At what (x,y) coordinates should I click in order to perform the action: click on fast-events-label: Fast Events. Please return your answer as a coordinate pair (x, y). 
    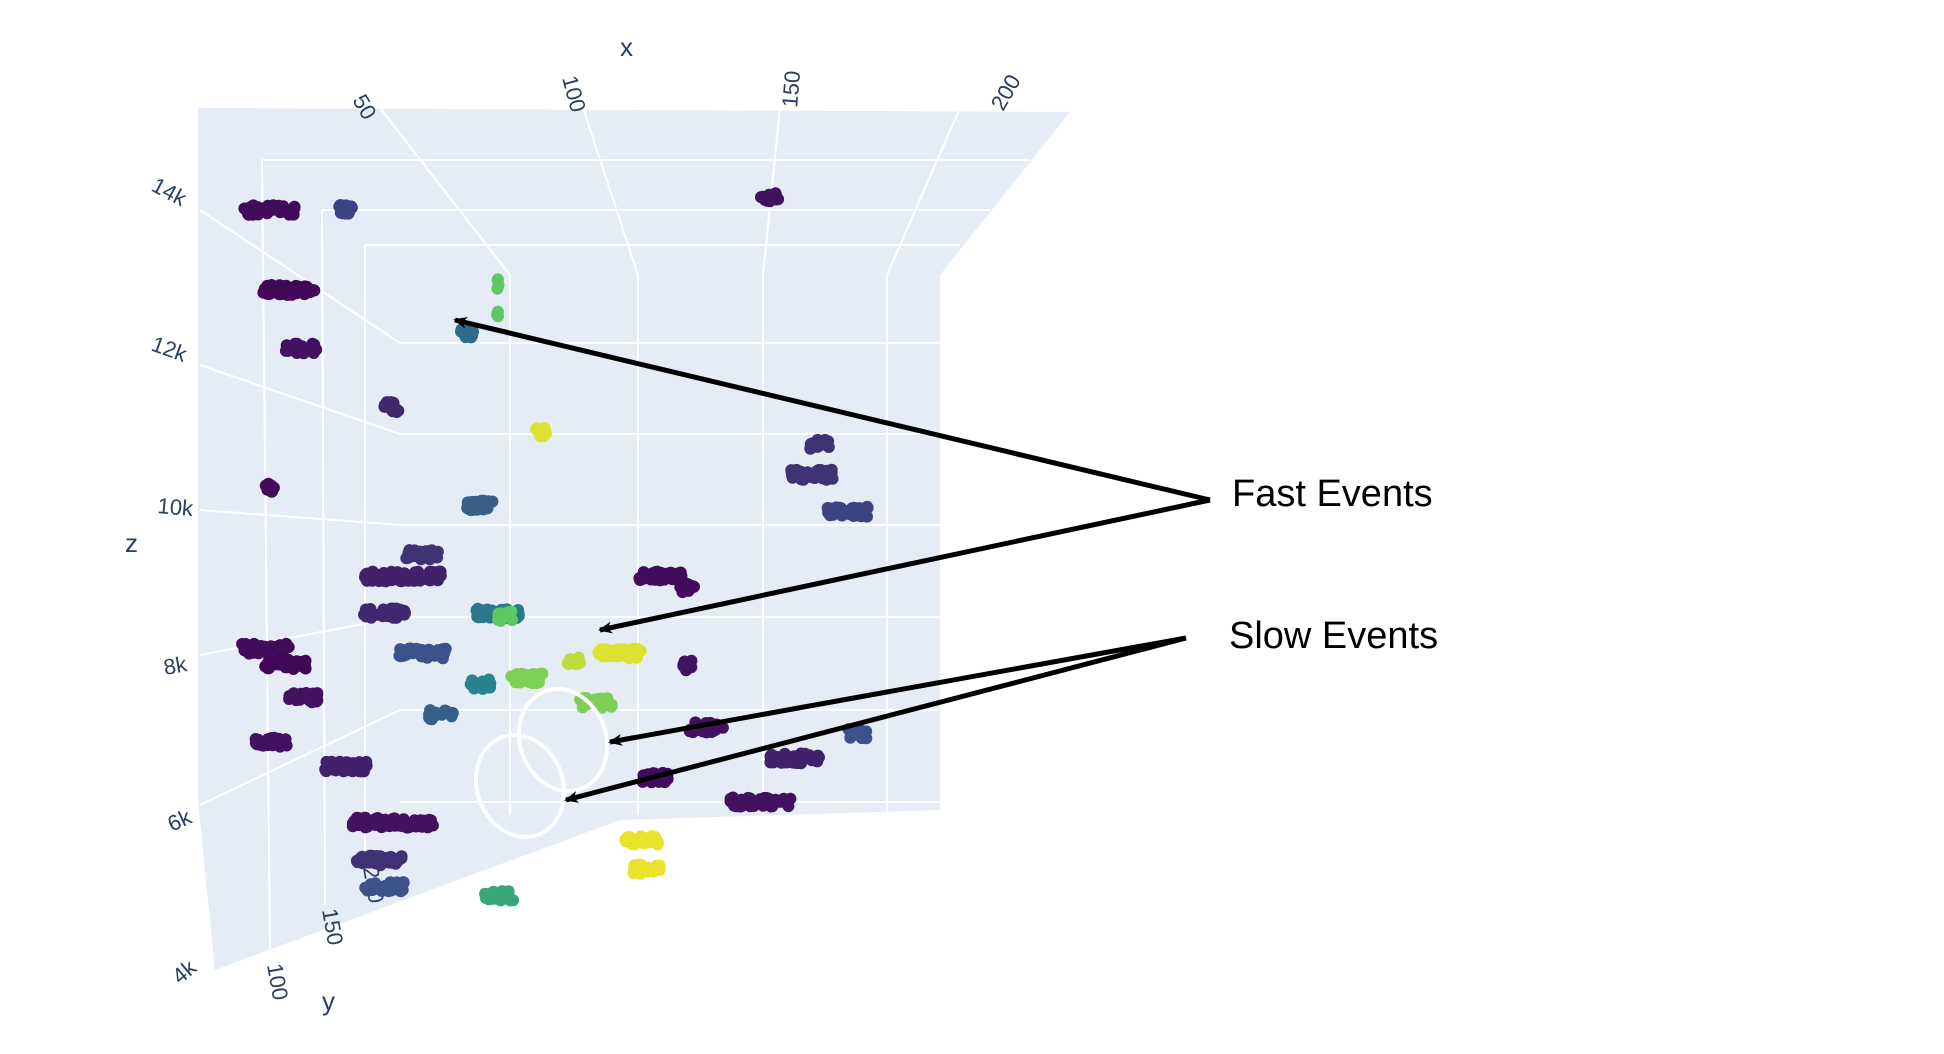
    Looking at the image, I should click on (1332, 494).